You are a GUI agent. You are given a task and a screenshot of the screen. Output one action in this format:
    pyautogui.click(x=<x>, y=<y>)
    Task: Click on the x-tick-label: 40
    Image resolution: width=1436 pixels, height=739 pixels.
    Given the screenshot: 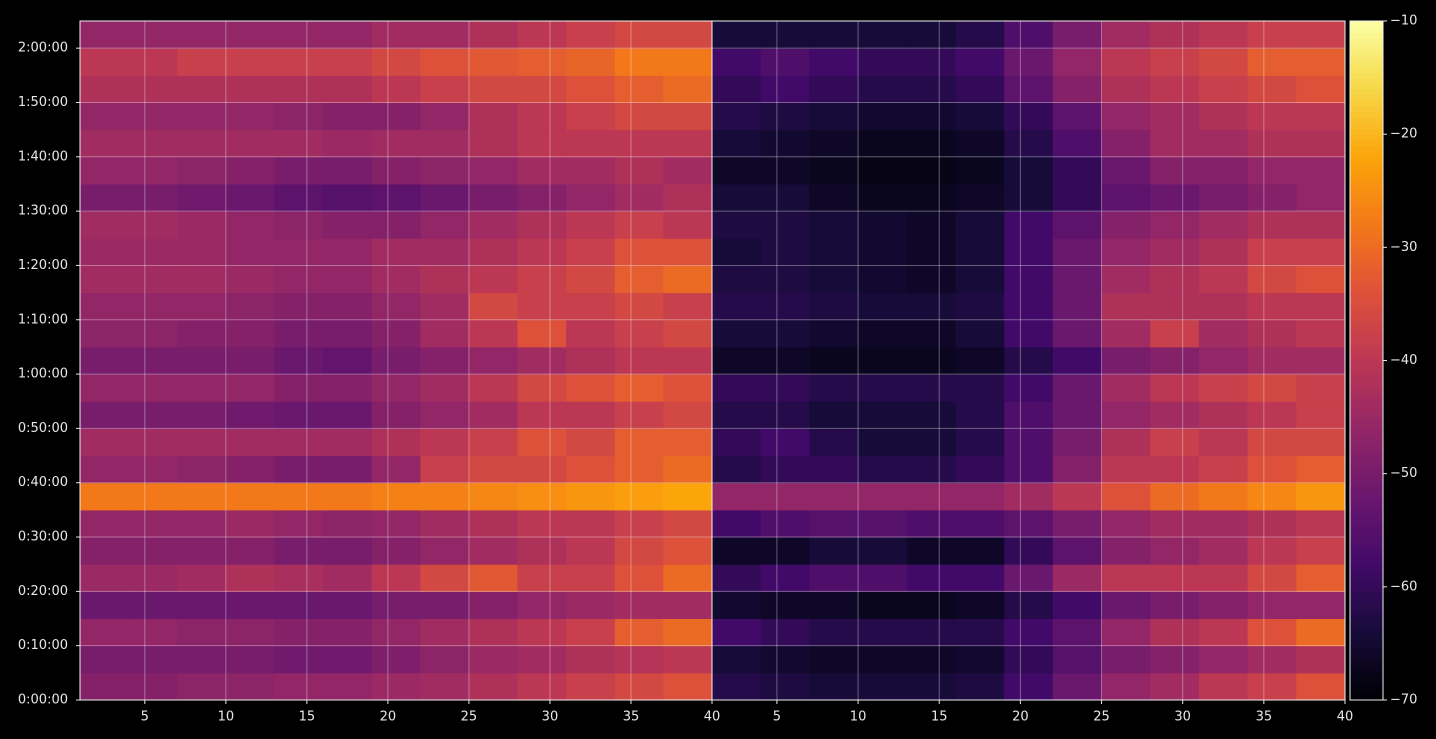 What is the action you would take?
    pyautogui.click(x=1345, y=717)
    